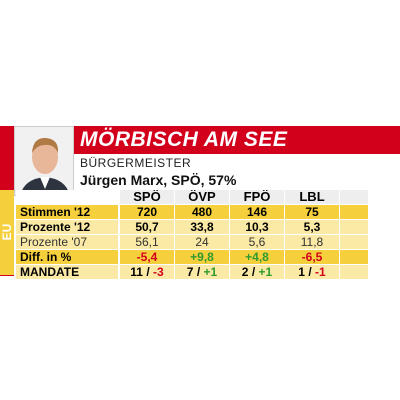 Image resolution: width=400 pixels, height=400 pixels. Describe the element at coordinates (147, 197) in the screenshot. I see `column-header: SPÖ` at that location.